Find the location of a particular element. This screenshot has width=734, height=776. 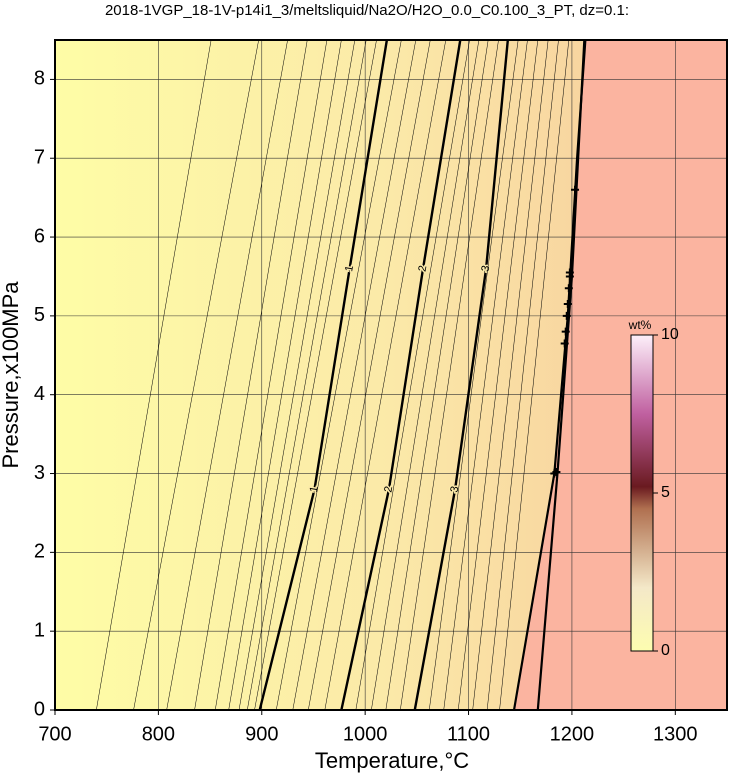

y-tick-label: 1 is located at coordinates (39, 630).